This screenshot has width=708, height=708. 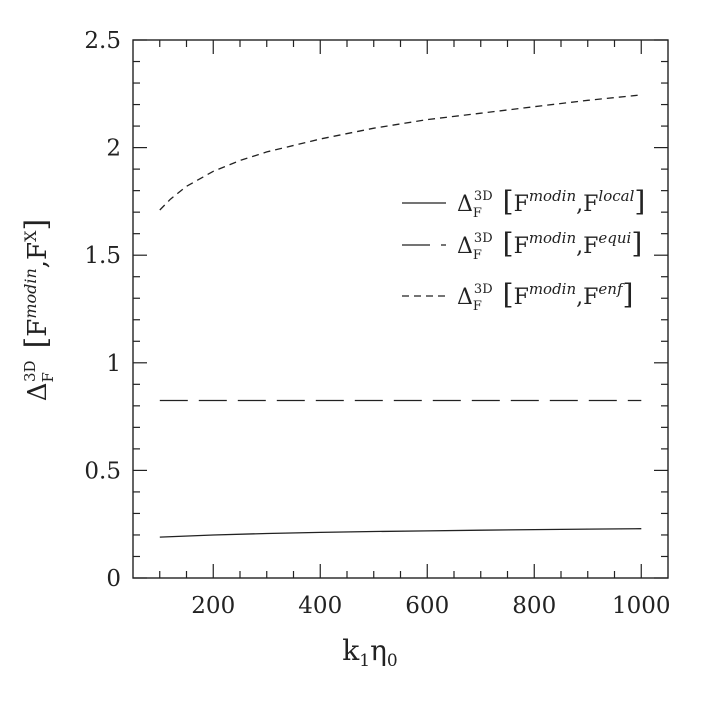 I want to click on legend-label-local: ΔF3D [Fmodin,Flocal], so click(x=551, y=203).